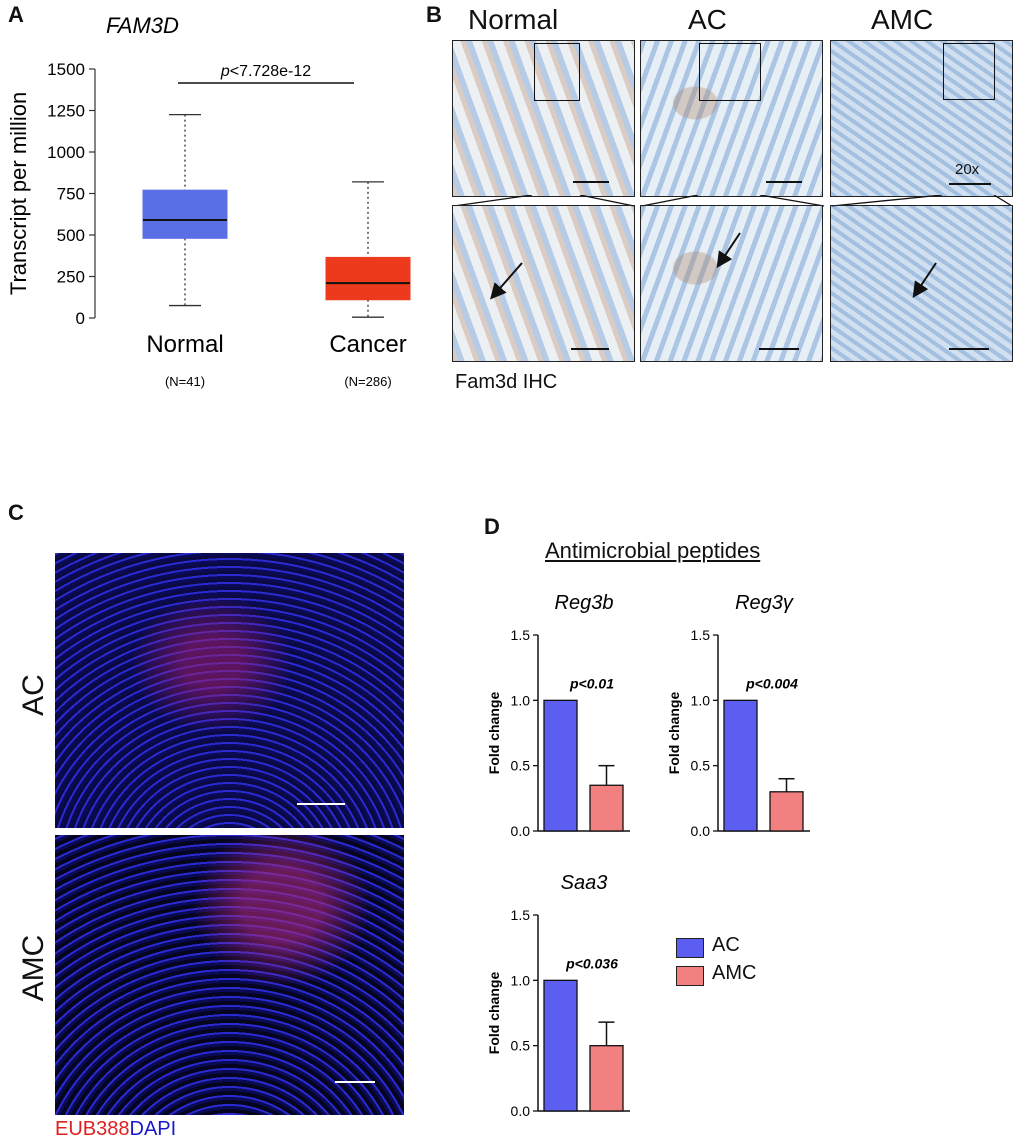  What do you see at coordinates (80, 318) in the screenshot?
I see `y-tick-label: 0` at bounding box center [80, 318].